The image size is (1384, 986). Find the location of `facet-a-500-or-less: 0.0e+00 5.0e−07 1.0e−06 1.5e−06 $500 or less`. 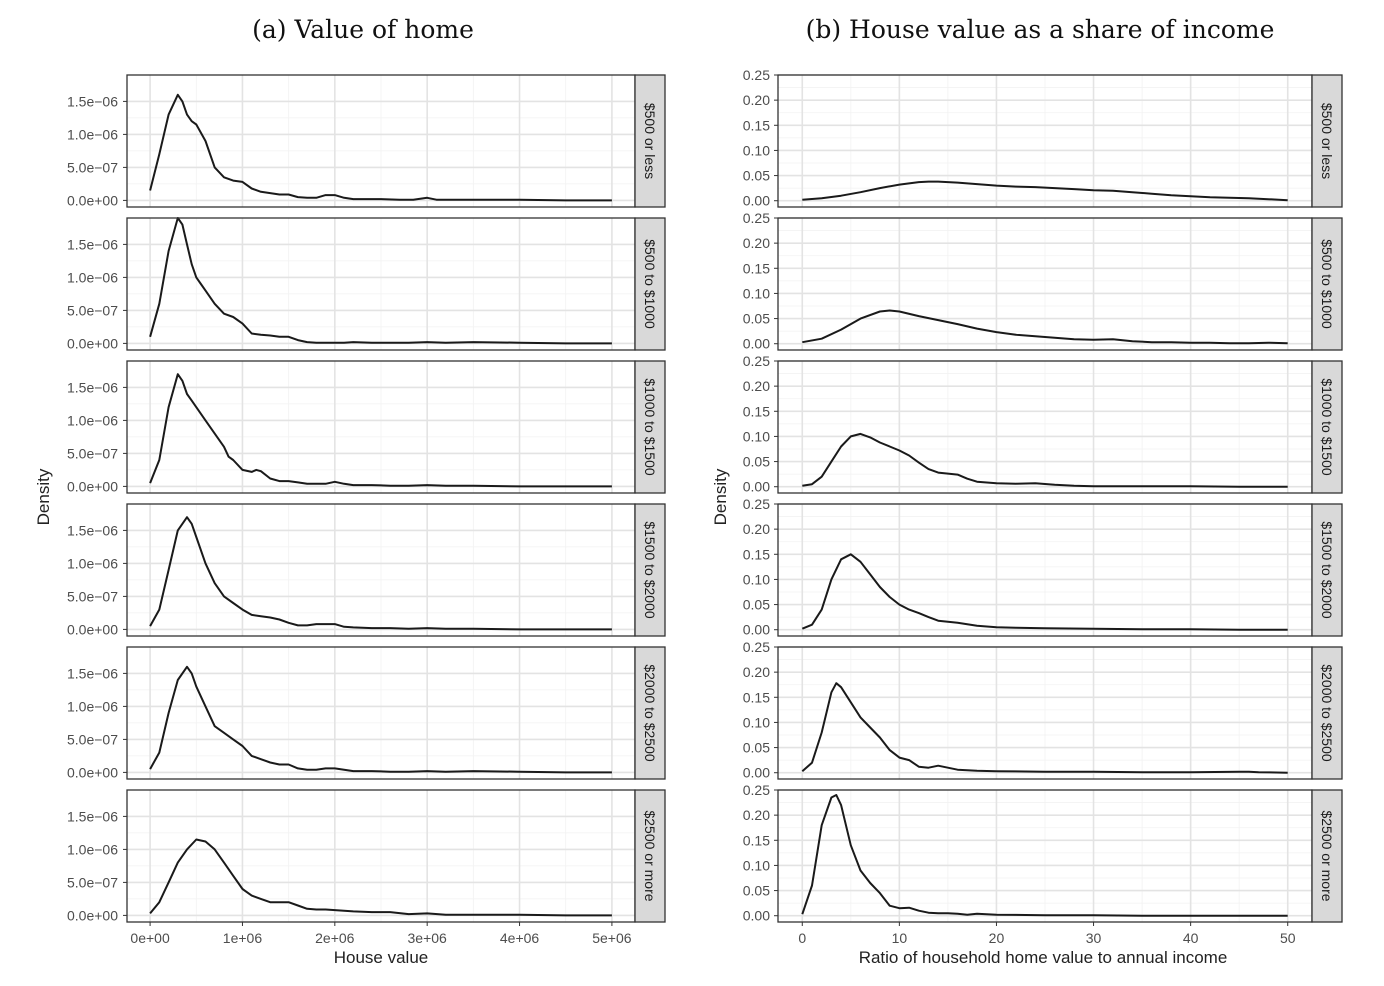

facet-a-500-or-less: 0.0e+00 5.0e−07 1.0e−06 1.5e−06 $500 or less is located at coordinates (366, 141).